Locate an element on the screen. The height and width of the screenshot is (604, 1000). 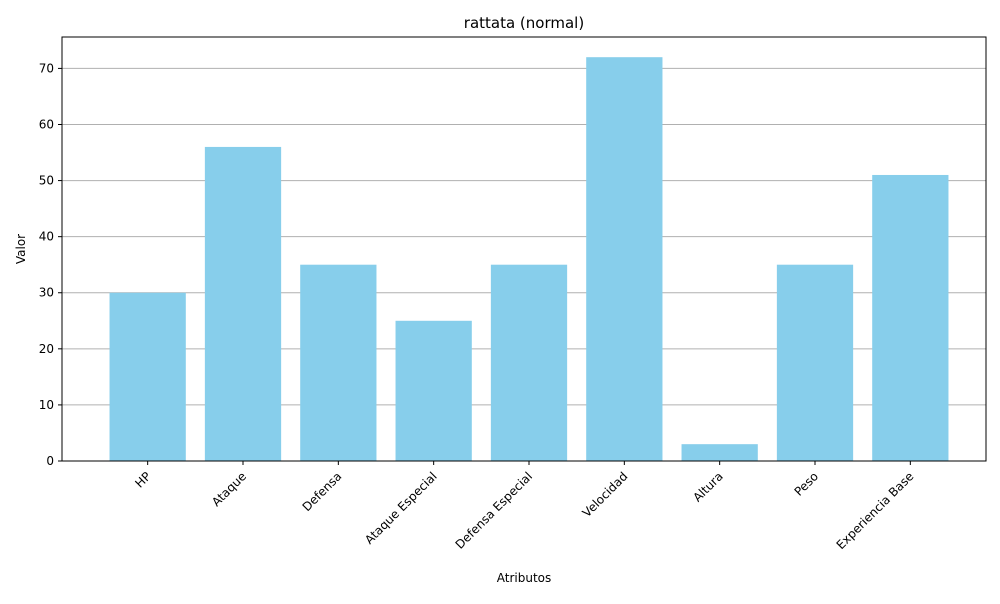
y-tick-label: 30 is located at coordinates (46, 293).